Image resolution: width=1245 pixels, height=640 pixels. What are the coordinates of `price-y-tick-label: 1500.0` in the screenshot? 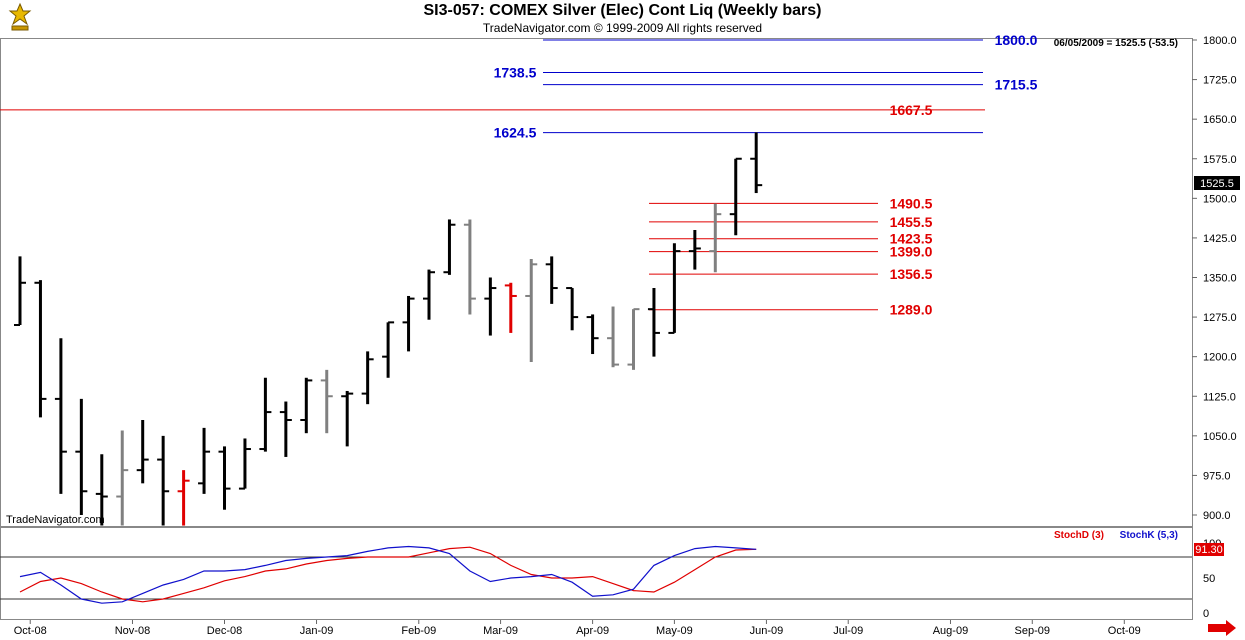 It's located at (1220, 199).